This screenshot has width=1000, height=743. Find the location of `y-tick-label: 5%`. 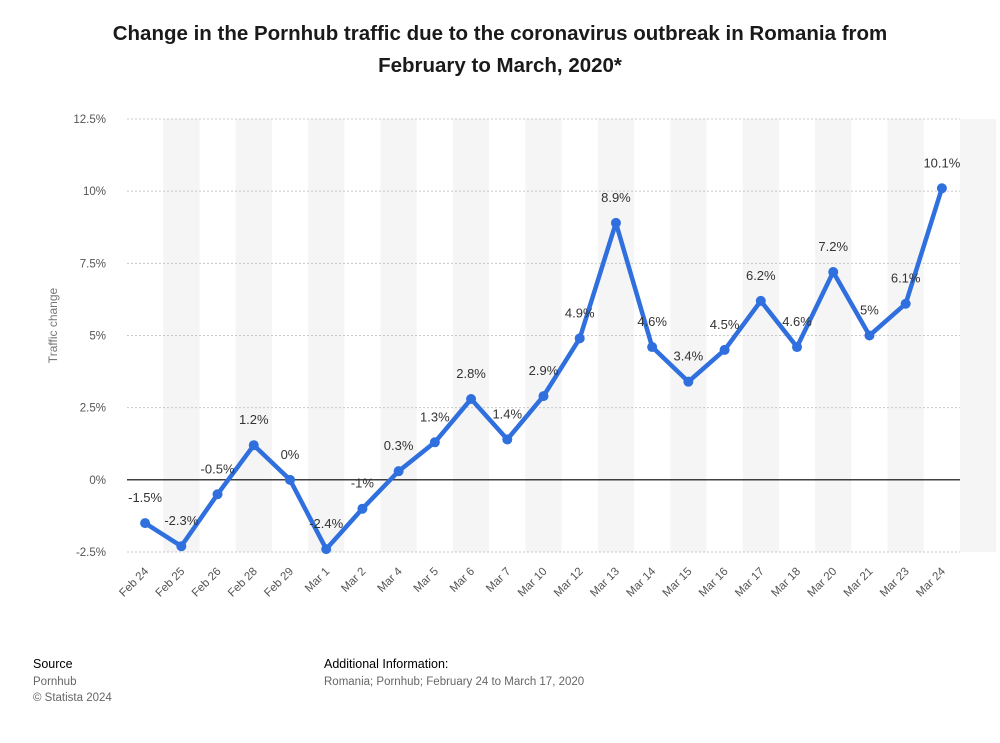

y-tick-label: 5% is located at coordinates (97, 337).